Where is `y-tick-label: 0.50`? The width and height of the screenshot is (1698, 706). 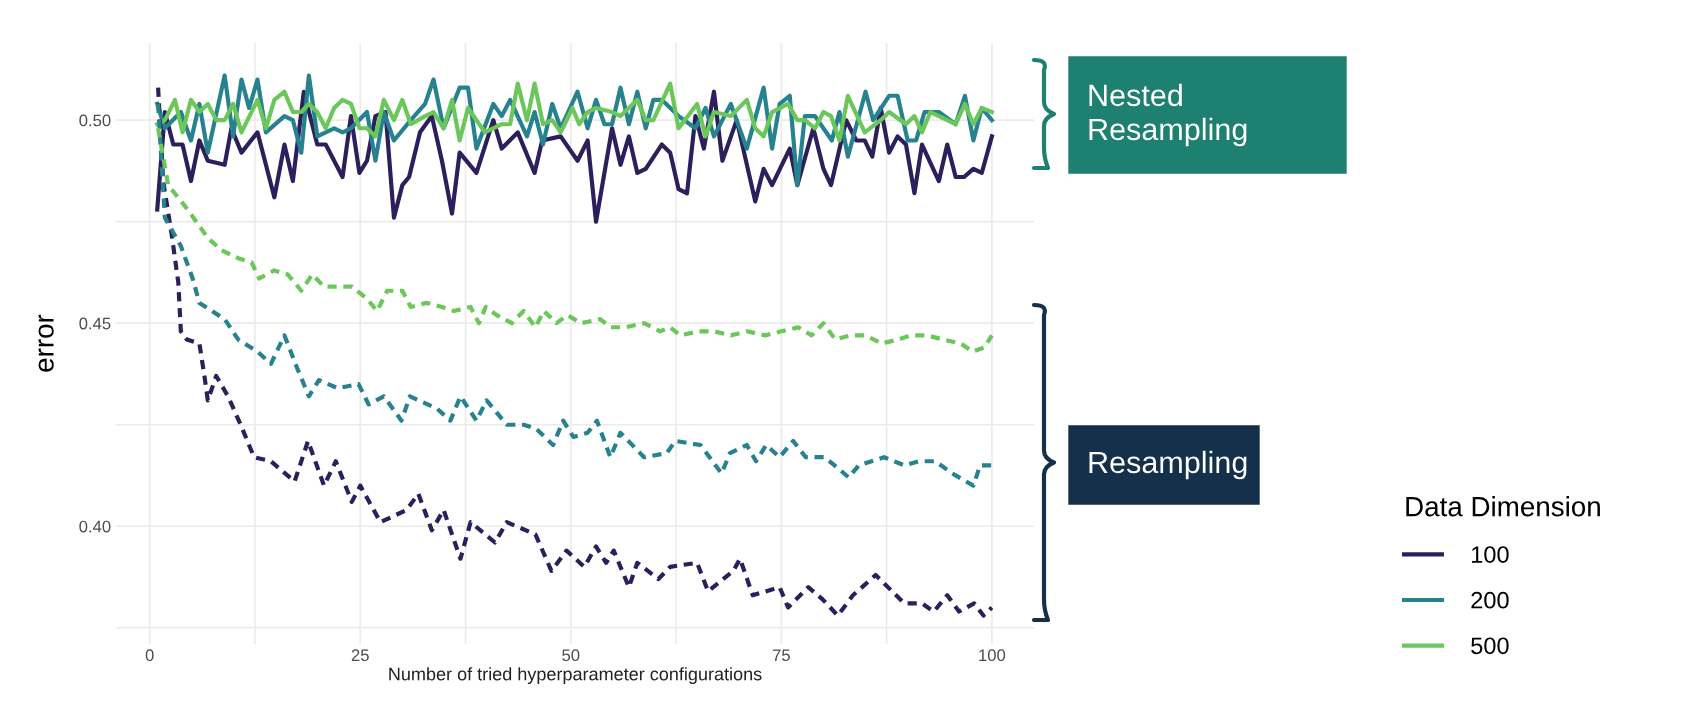
y-tick-label: 0.50 is located at coordinates (95, 120).